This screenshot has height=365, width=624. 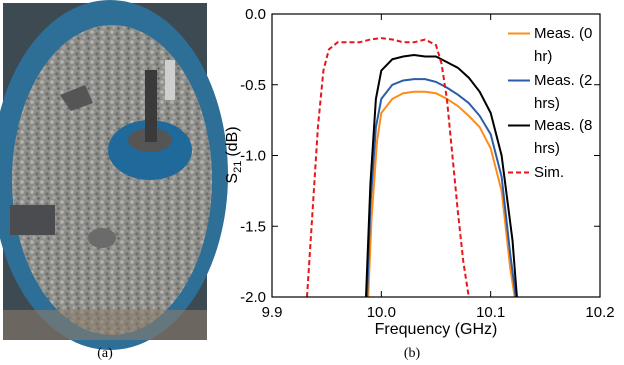 I want to click on y-tick-label: -2.0, so click(x=253, y=297).